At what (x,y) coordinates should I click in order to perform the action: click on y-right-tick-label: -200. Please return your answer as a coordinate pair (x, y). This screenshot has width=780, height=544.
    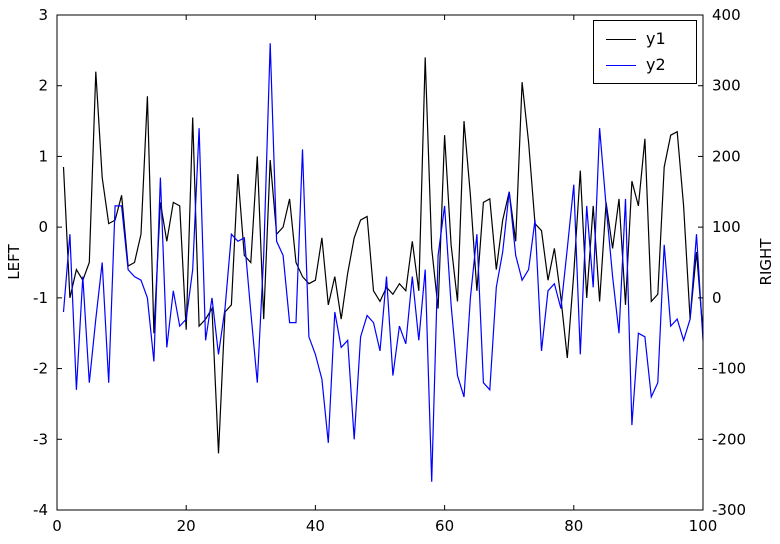
    Looking at the image, I should click on (729, 439).